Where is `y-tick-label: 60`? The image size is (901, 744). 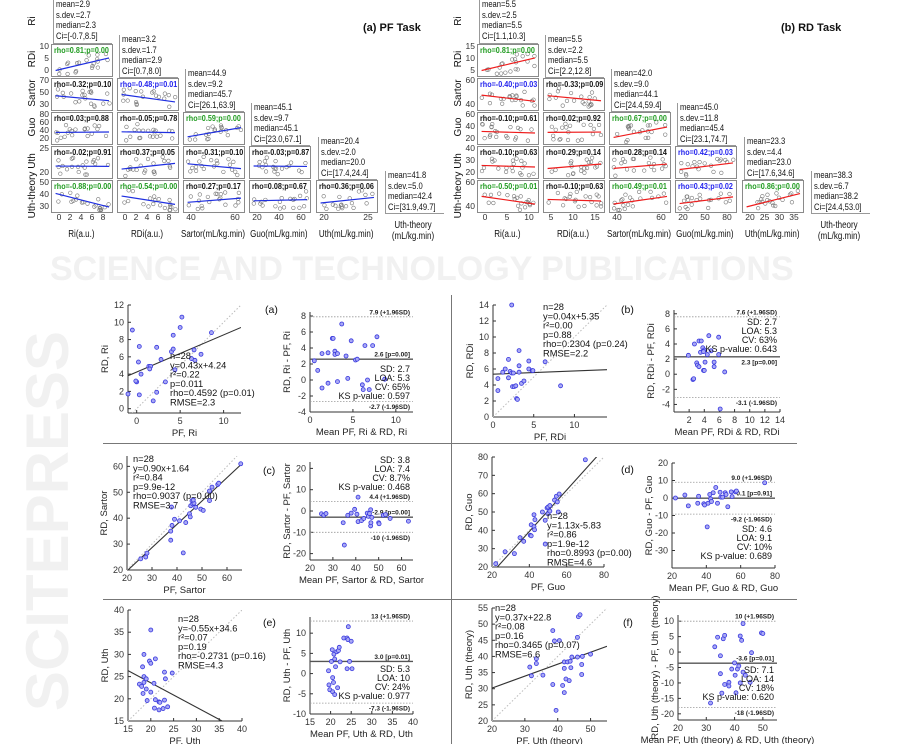
y-tick-label: 60 is located at coordinates (470, 114).